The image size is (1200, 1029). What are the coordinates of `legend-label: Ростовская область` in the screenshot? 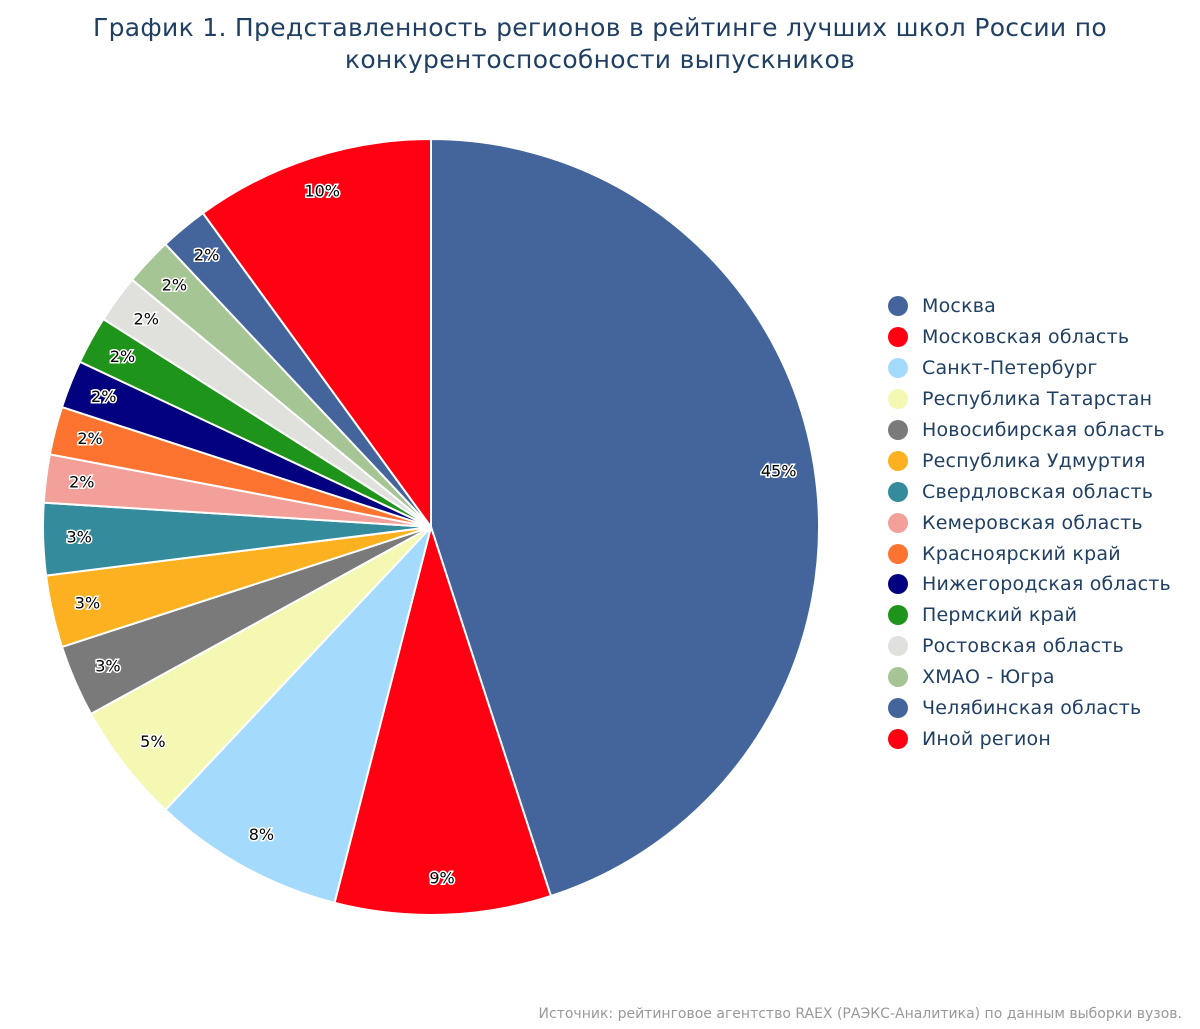 It's located at (1023, 646).